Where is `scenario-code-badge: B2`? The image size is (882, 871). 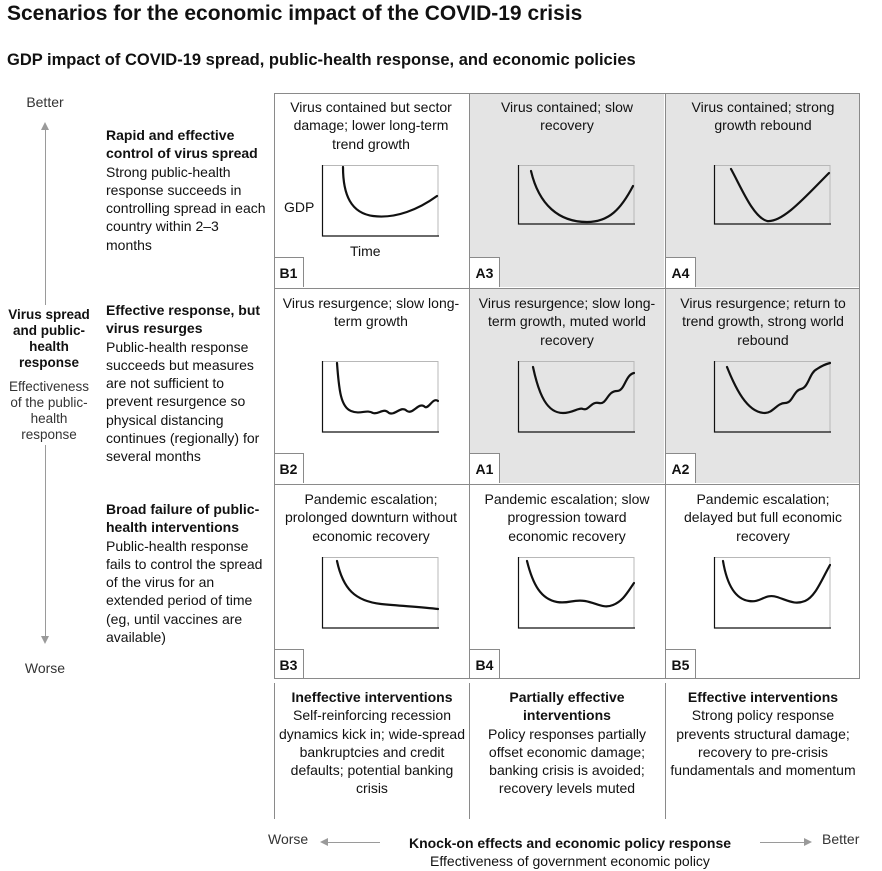 scenario-code-badge: B2 is located at coordinates (289, 468).